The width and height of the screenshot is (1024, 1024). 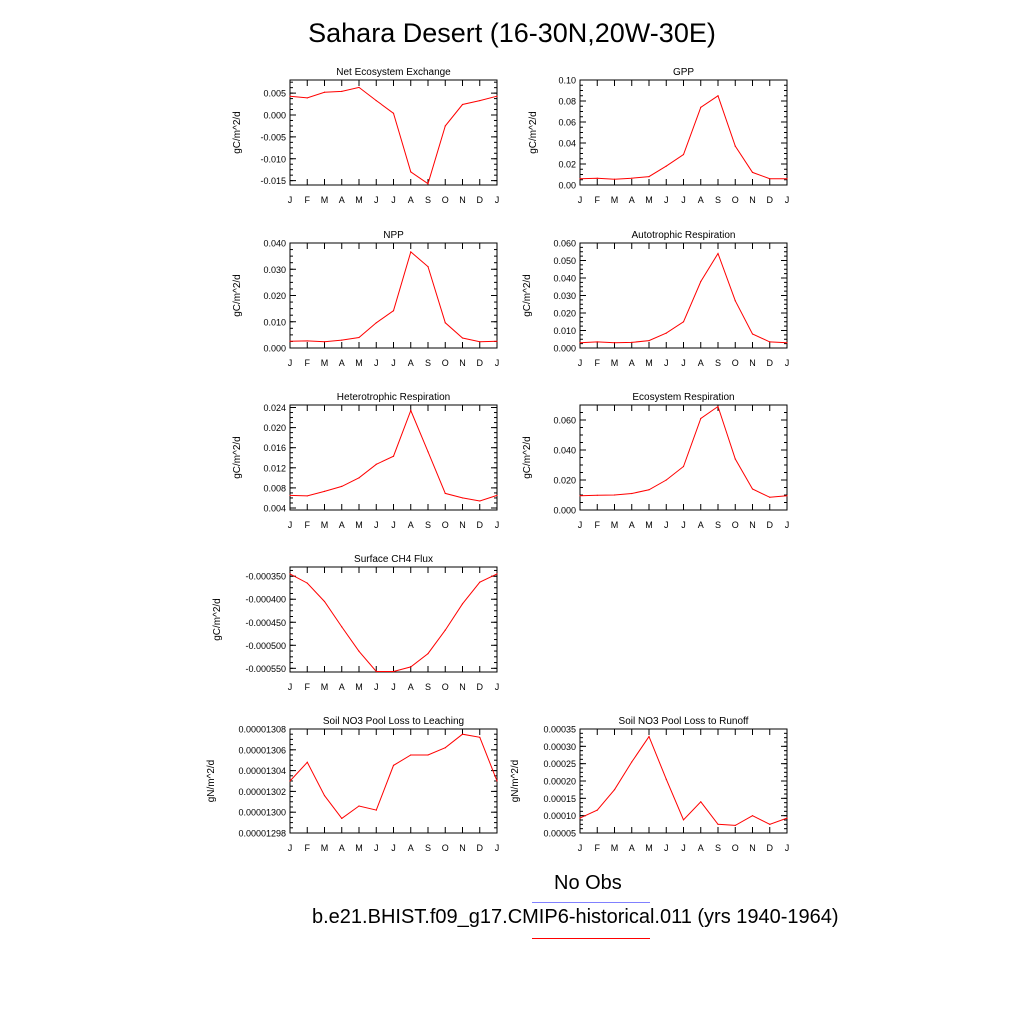 I want to click on autotrophic-respiration-ytick-label: 0.000, so click(x=564, y=349).